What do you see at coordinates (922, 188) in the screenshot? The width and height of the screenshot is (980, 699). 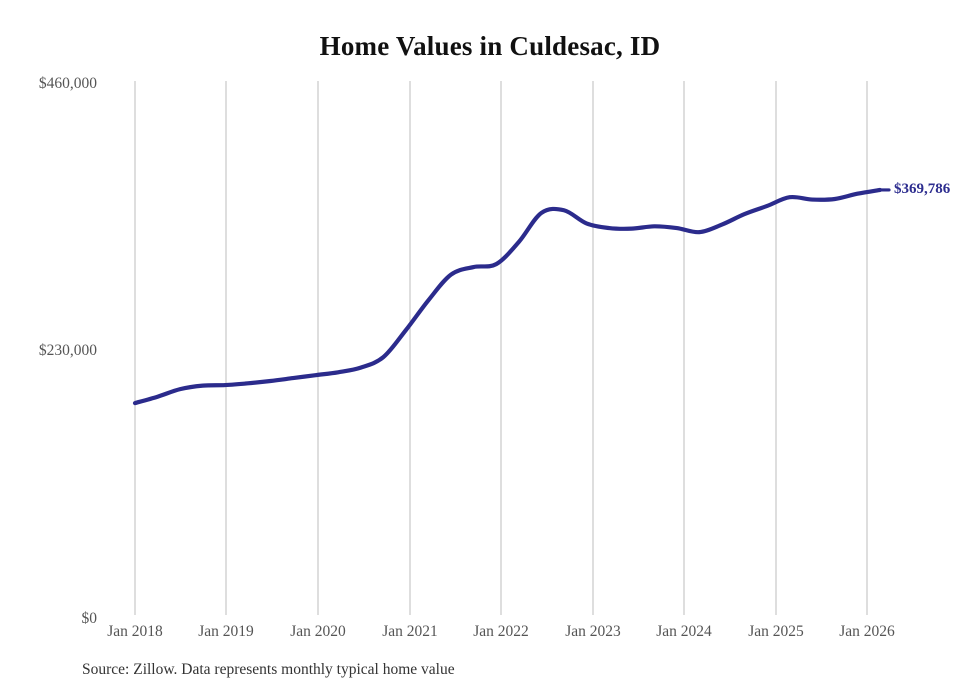 I see `end-value-annotation: $369,786` at bounding box center [922, 188].